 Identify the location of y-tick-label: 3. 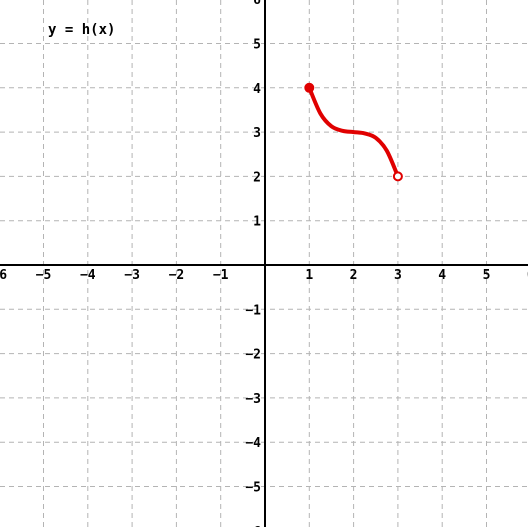
(257, 133).